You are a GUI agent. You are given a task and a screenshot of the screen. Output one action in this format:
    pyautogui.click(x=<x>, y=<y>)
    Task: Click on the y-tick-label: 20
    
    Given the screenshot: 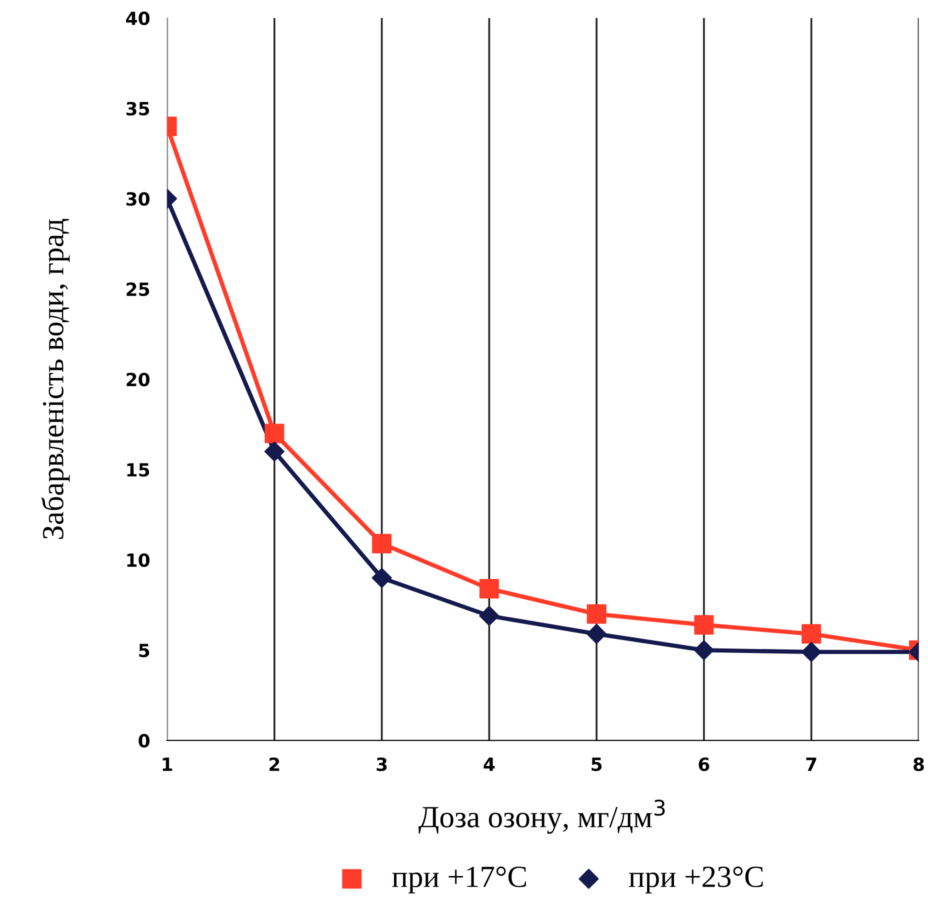 What is the action you would take?
    pyautogui.click(x=138, y=379)
    